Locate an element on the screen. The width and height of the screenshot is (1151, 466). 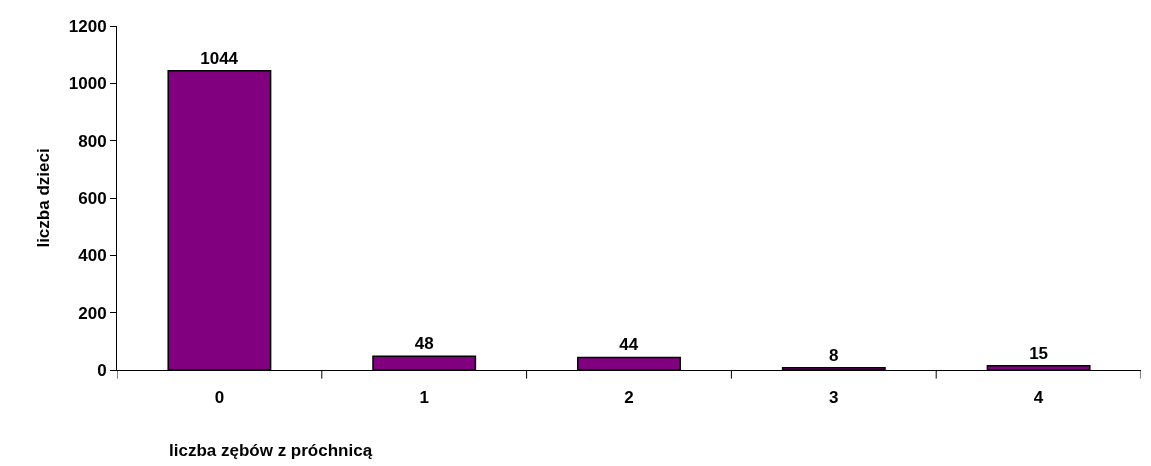
data-label: 1044 is located at coordinates (219, 58).